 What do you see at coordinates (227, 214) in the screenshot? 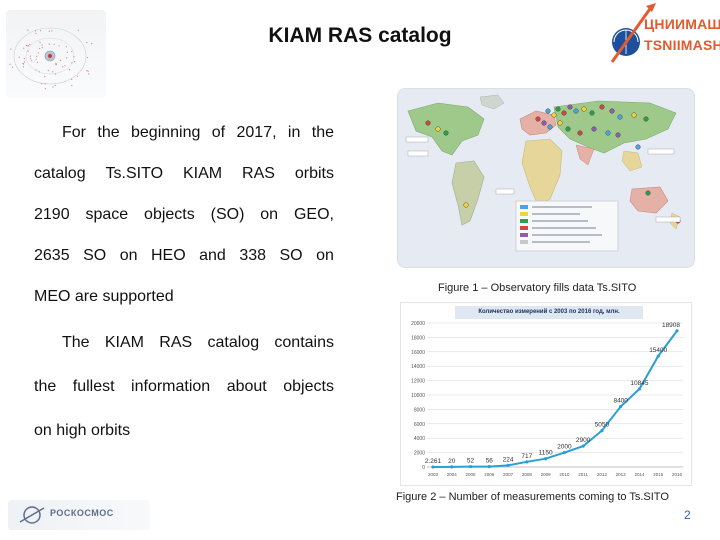
I see `word: (SO)` at bounding box center [227, 214].